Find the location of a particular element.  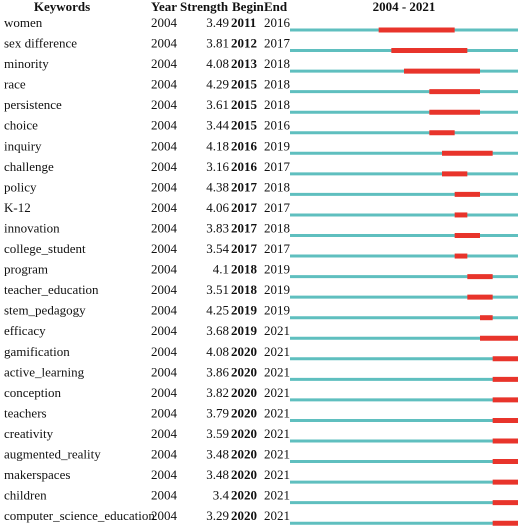

keyword: persistence is located at coordinates (33, 104).